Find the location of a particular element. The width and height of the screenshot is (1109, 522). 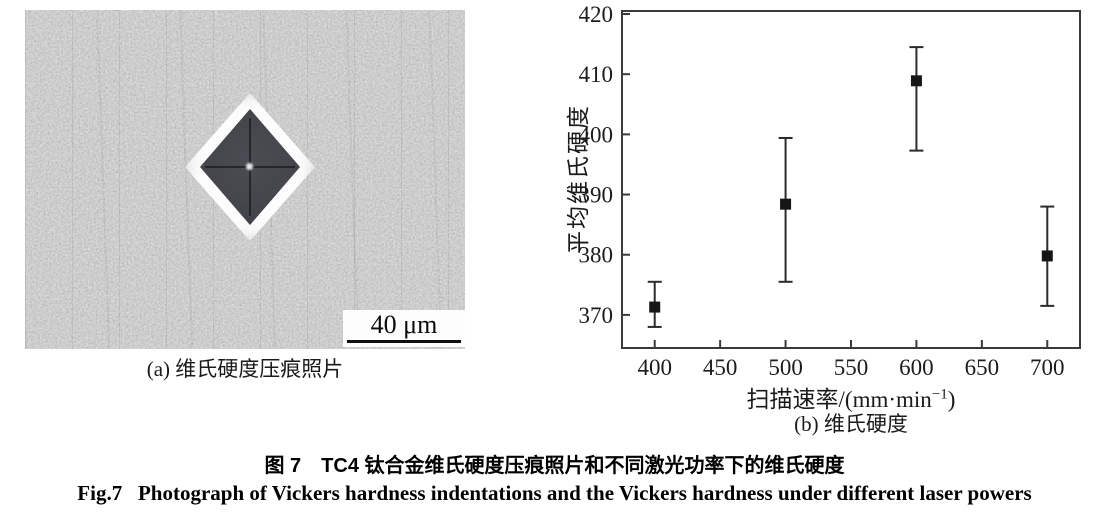

x-tick-label: 700 is located at coordinates (1047, 367).